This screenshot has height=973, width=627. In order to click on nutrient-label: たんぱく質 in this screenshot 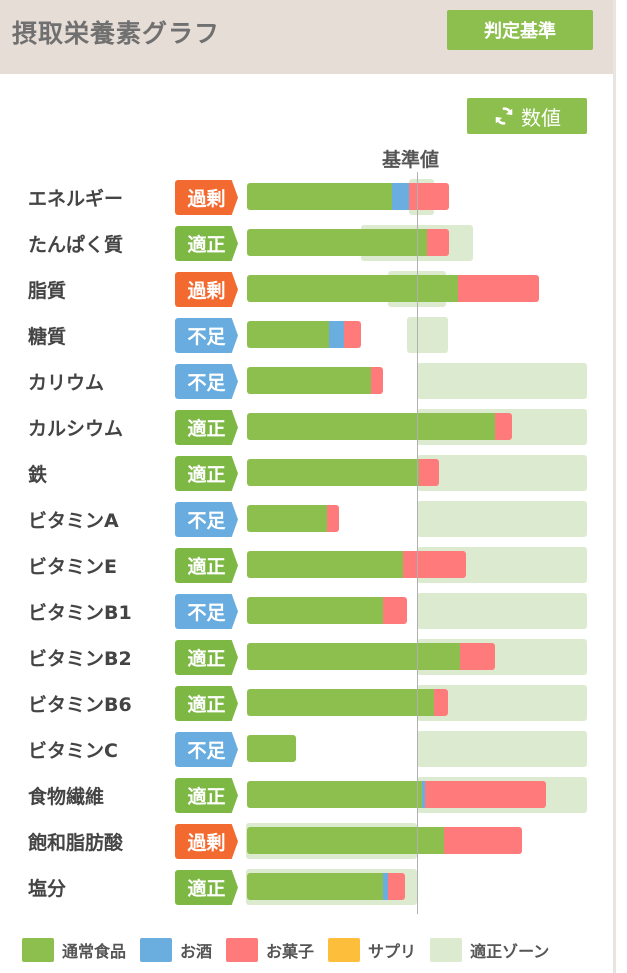, I will do `click(76, 245)`.